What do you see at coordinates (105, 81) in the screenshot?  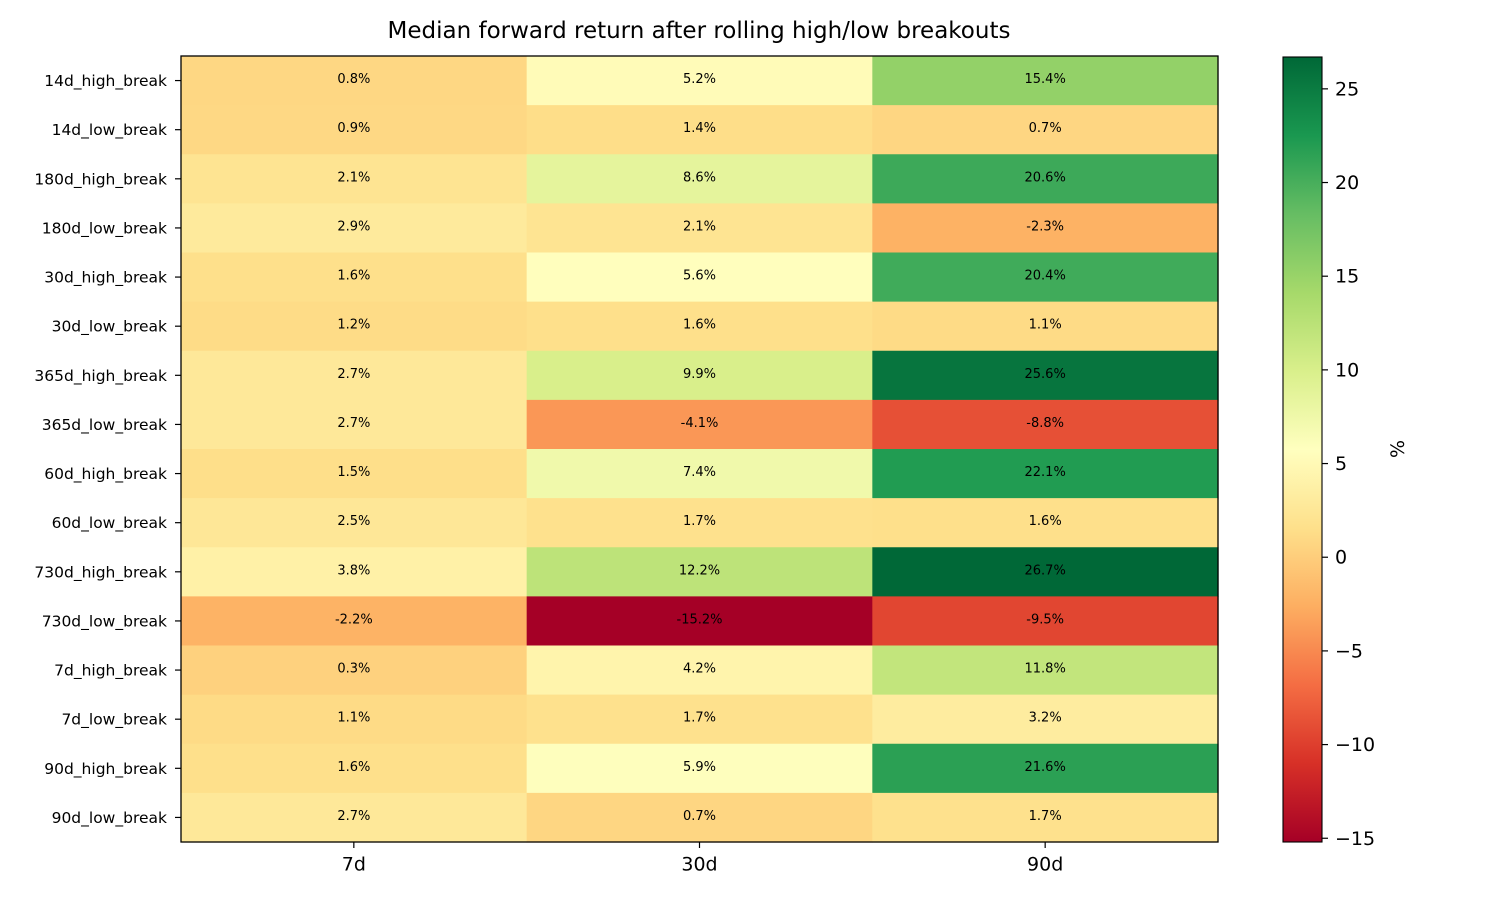 I see `y-tick-label: 14d_high_break` at bounding box center [105, 81].